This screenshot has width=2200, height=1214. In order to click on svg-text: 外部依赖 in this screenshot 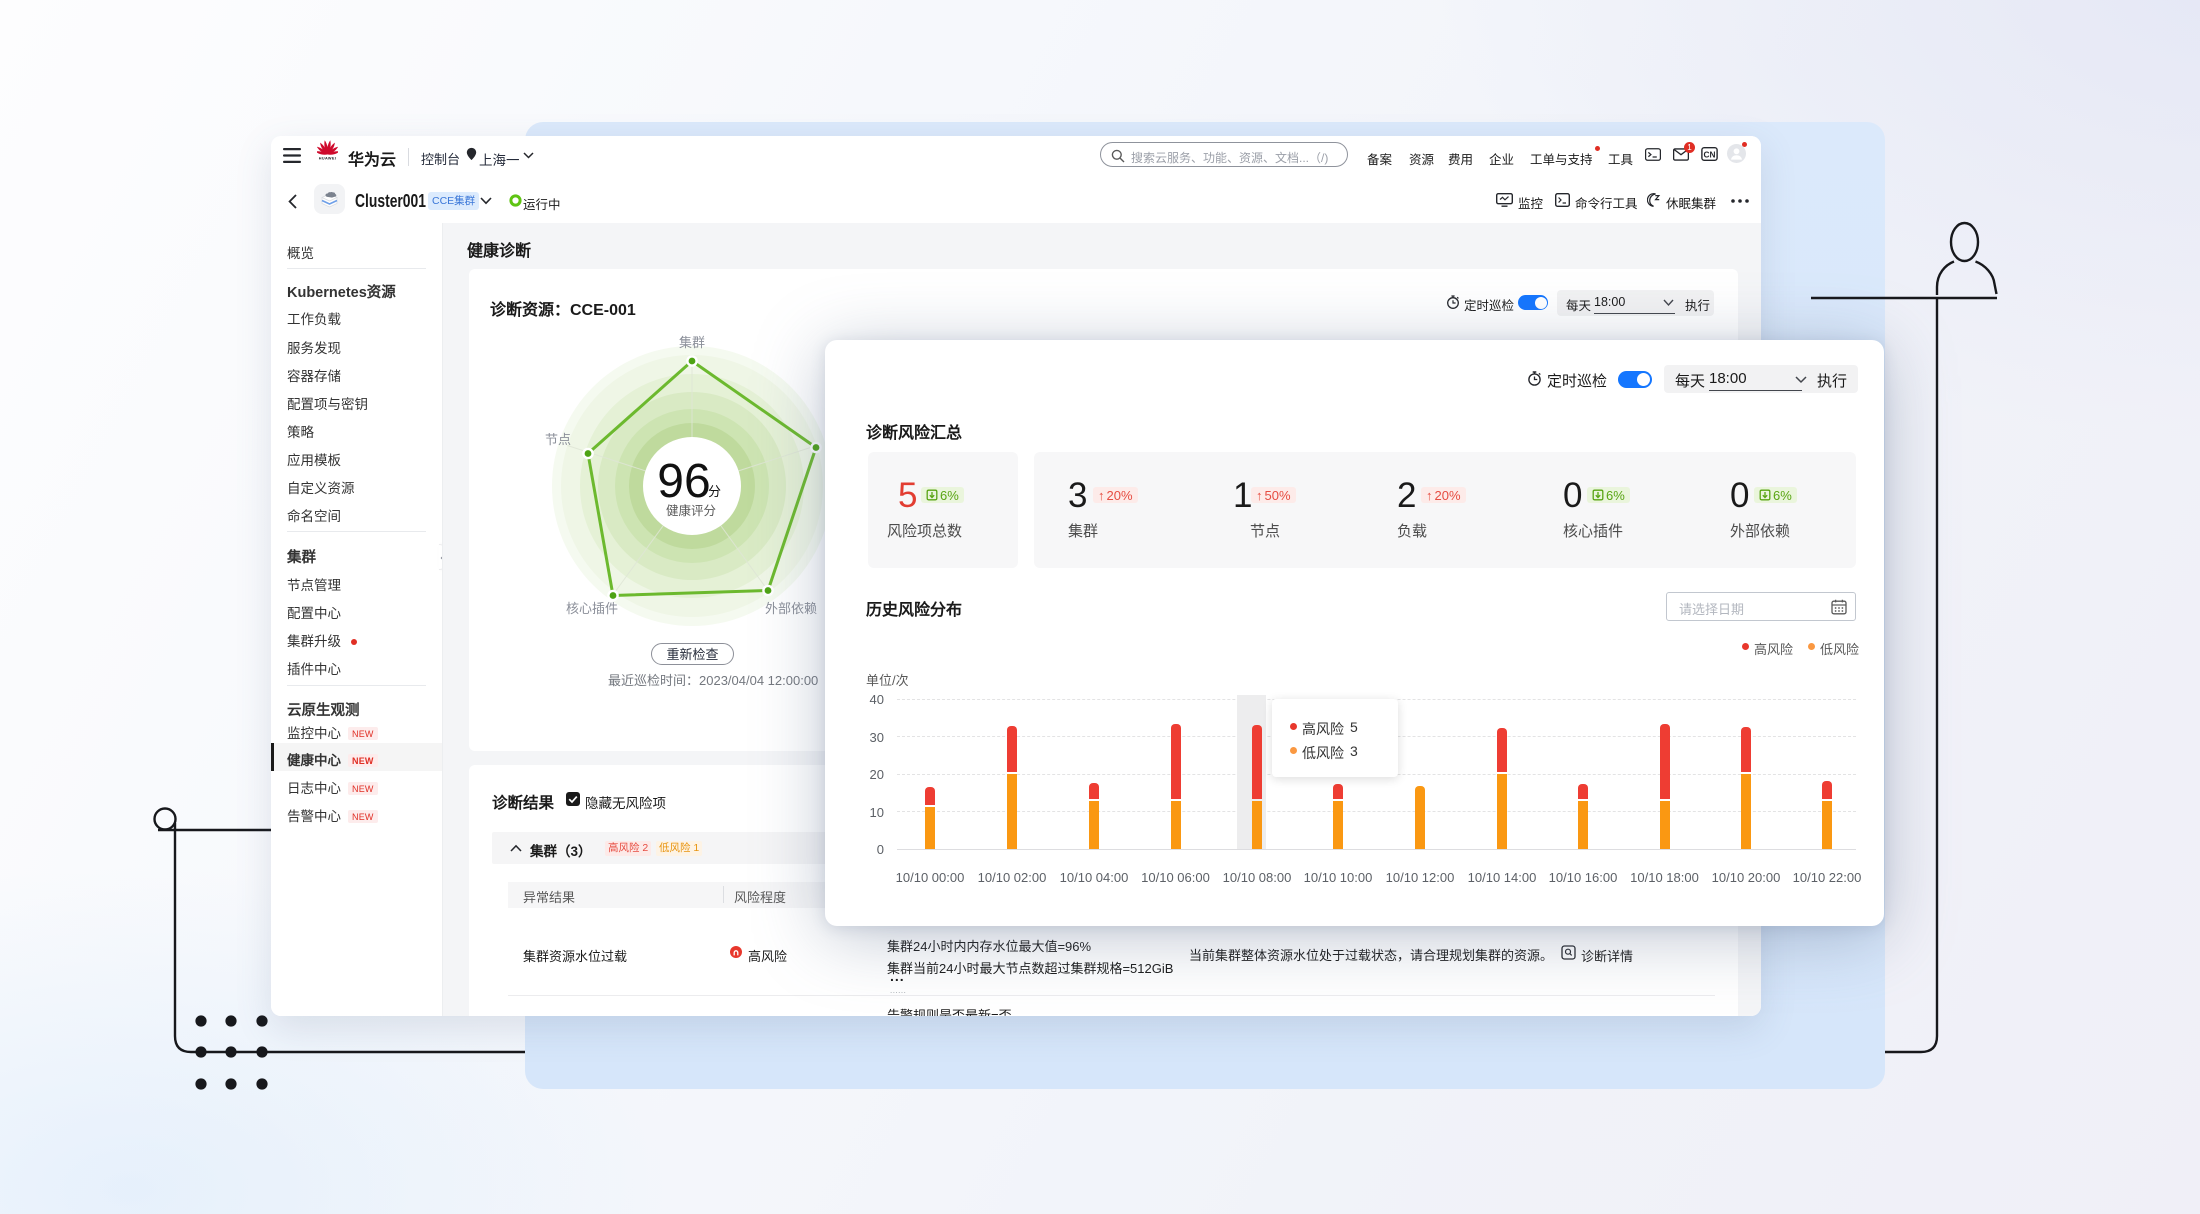, I will do `click(791, 608)`.